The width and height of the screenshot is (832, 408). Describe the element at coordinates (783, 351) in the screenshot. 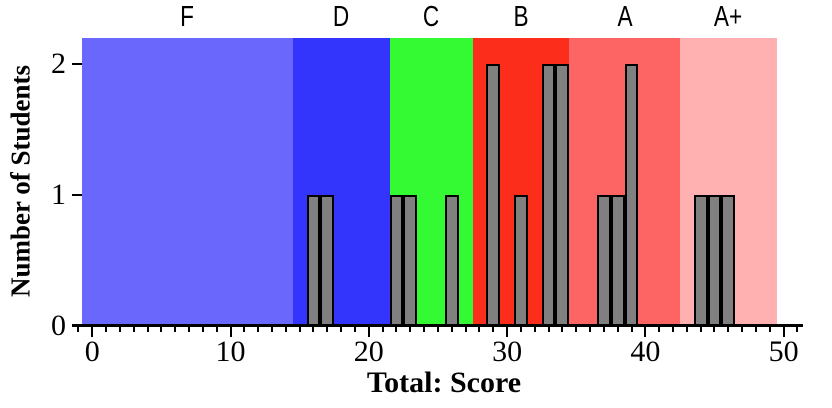

I see `x-tick-label: 50` at that location.